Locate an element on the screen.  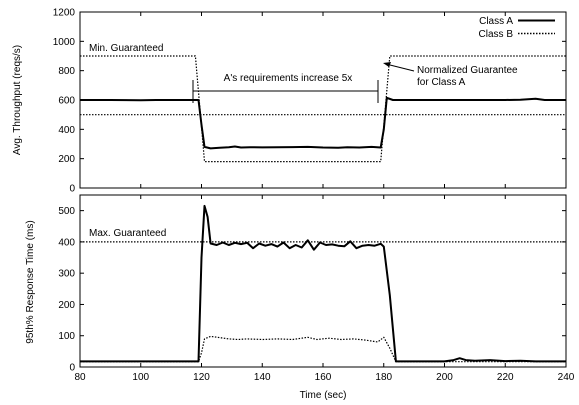
requirements-bracket is located at coordinates (285, 91).